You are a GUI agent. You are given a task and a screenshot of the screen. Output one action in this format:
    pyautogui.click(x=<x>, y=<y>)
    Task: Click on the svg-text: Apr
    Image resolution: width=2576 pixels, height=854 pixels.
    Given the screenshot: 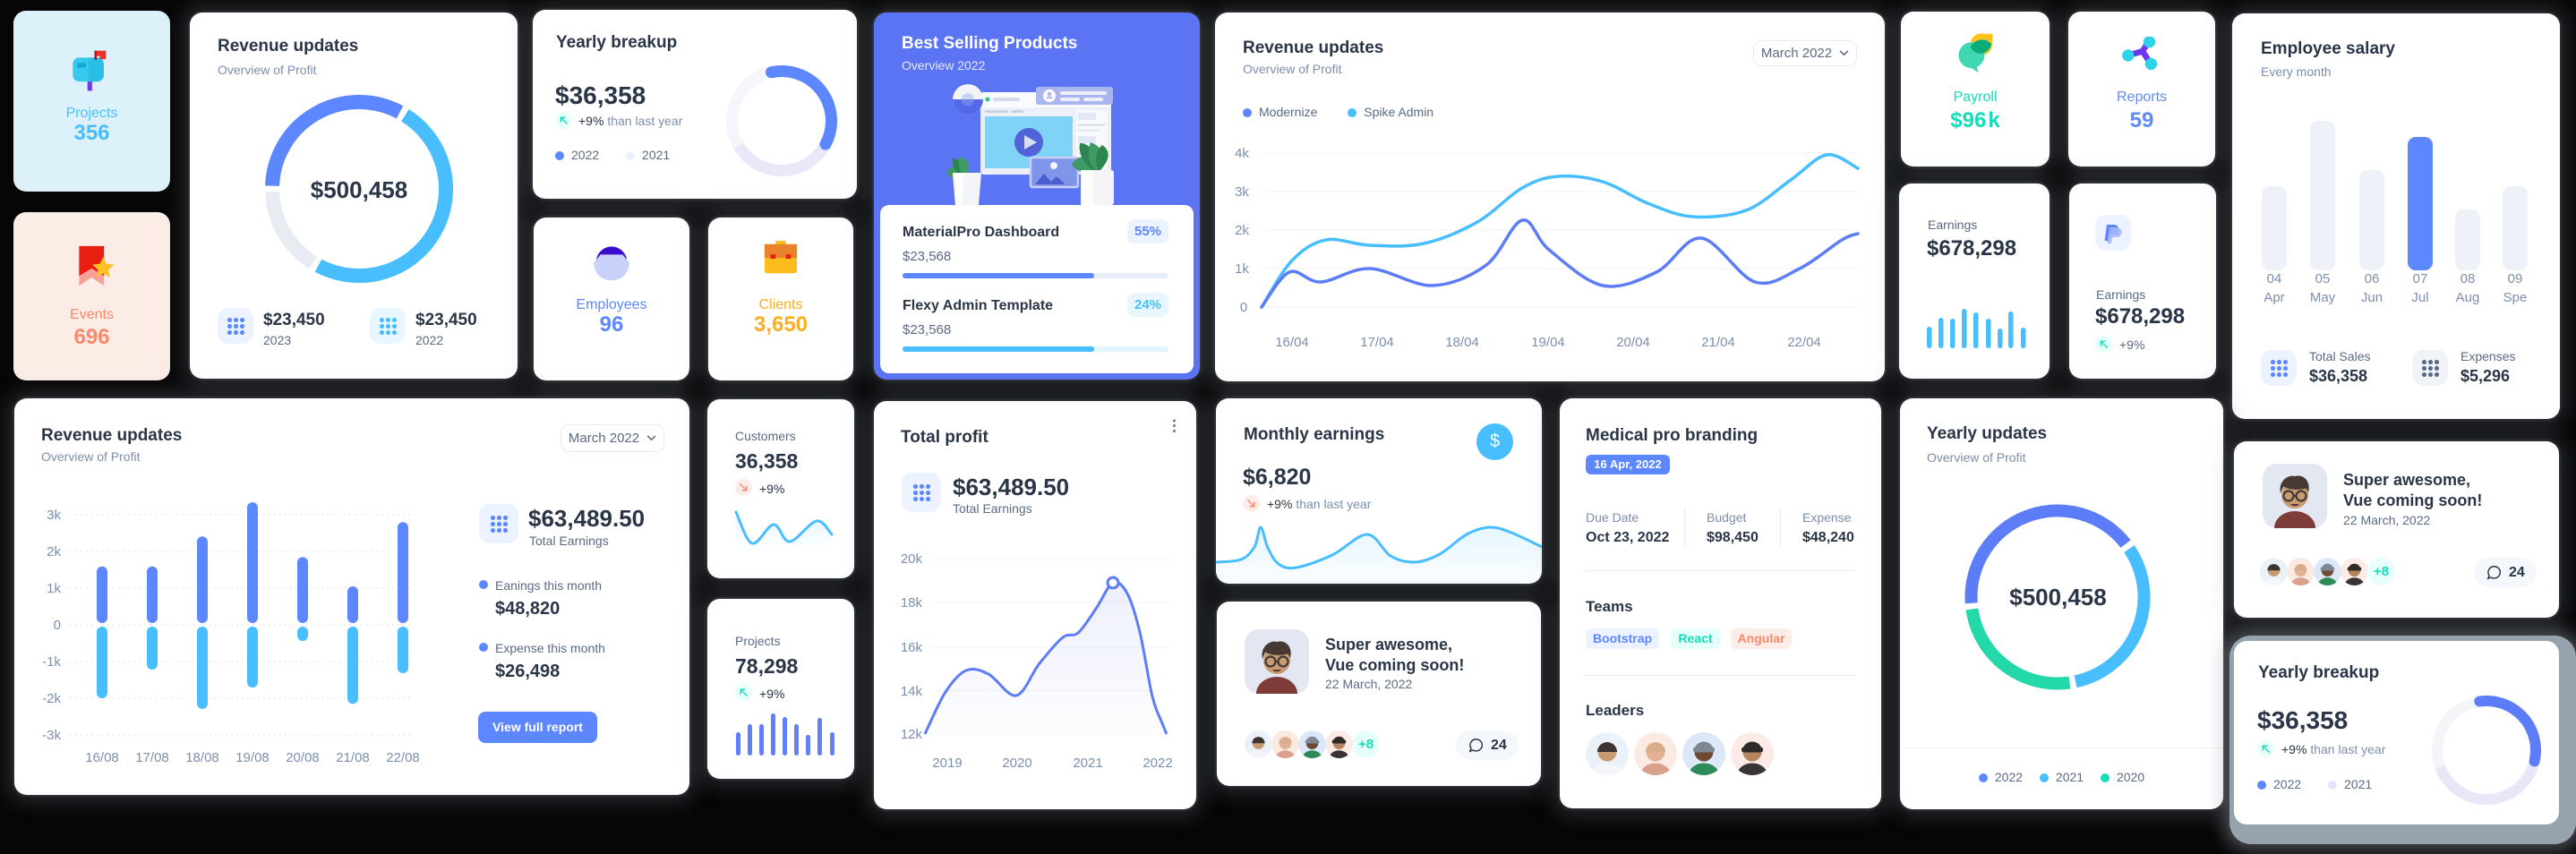 What is the action you would take?
    pyautogui.click(x=2274, y=297)
    